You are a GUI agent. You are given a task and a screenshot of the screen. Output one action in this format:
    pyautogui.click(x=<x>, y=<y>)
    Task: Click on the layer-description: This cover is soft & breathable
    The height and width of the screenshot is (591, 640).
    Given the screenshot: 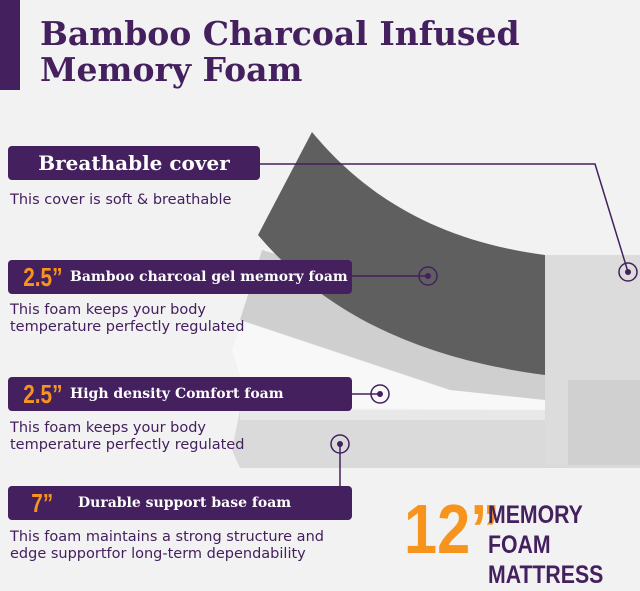 What is the action you would take?
    pyautogui.click(x=120, y=200)
    